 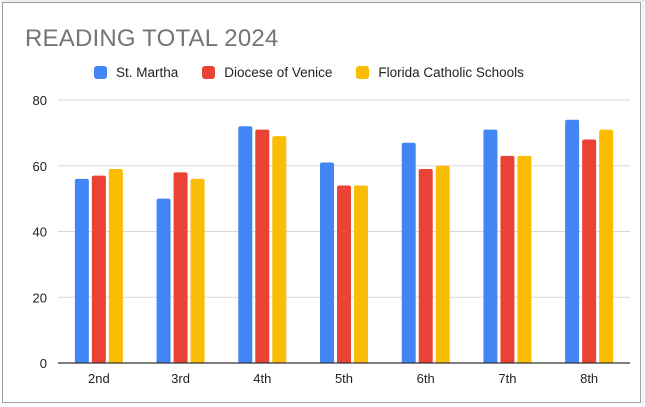 What do you see at coordinates (152, 38) in the screenshot?
I see `chart-title: READING TOTAL 2024` at bounding box center [152, 38].